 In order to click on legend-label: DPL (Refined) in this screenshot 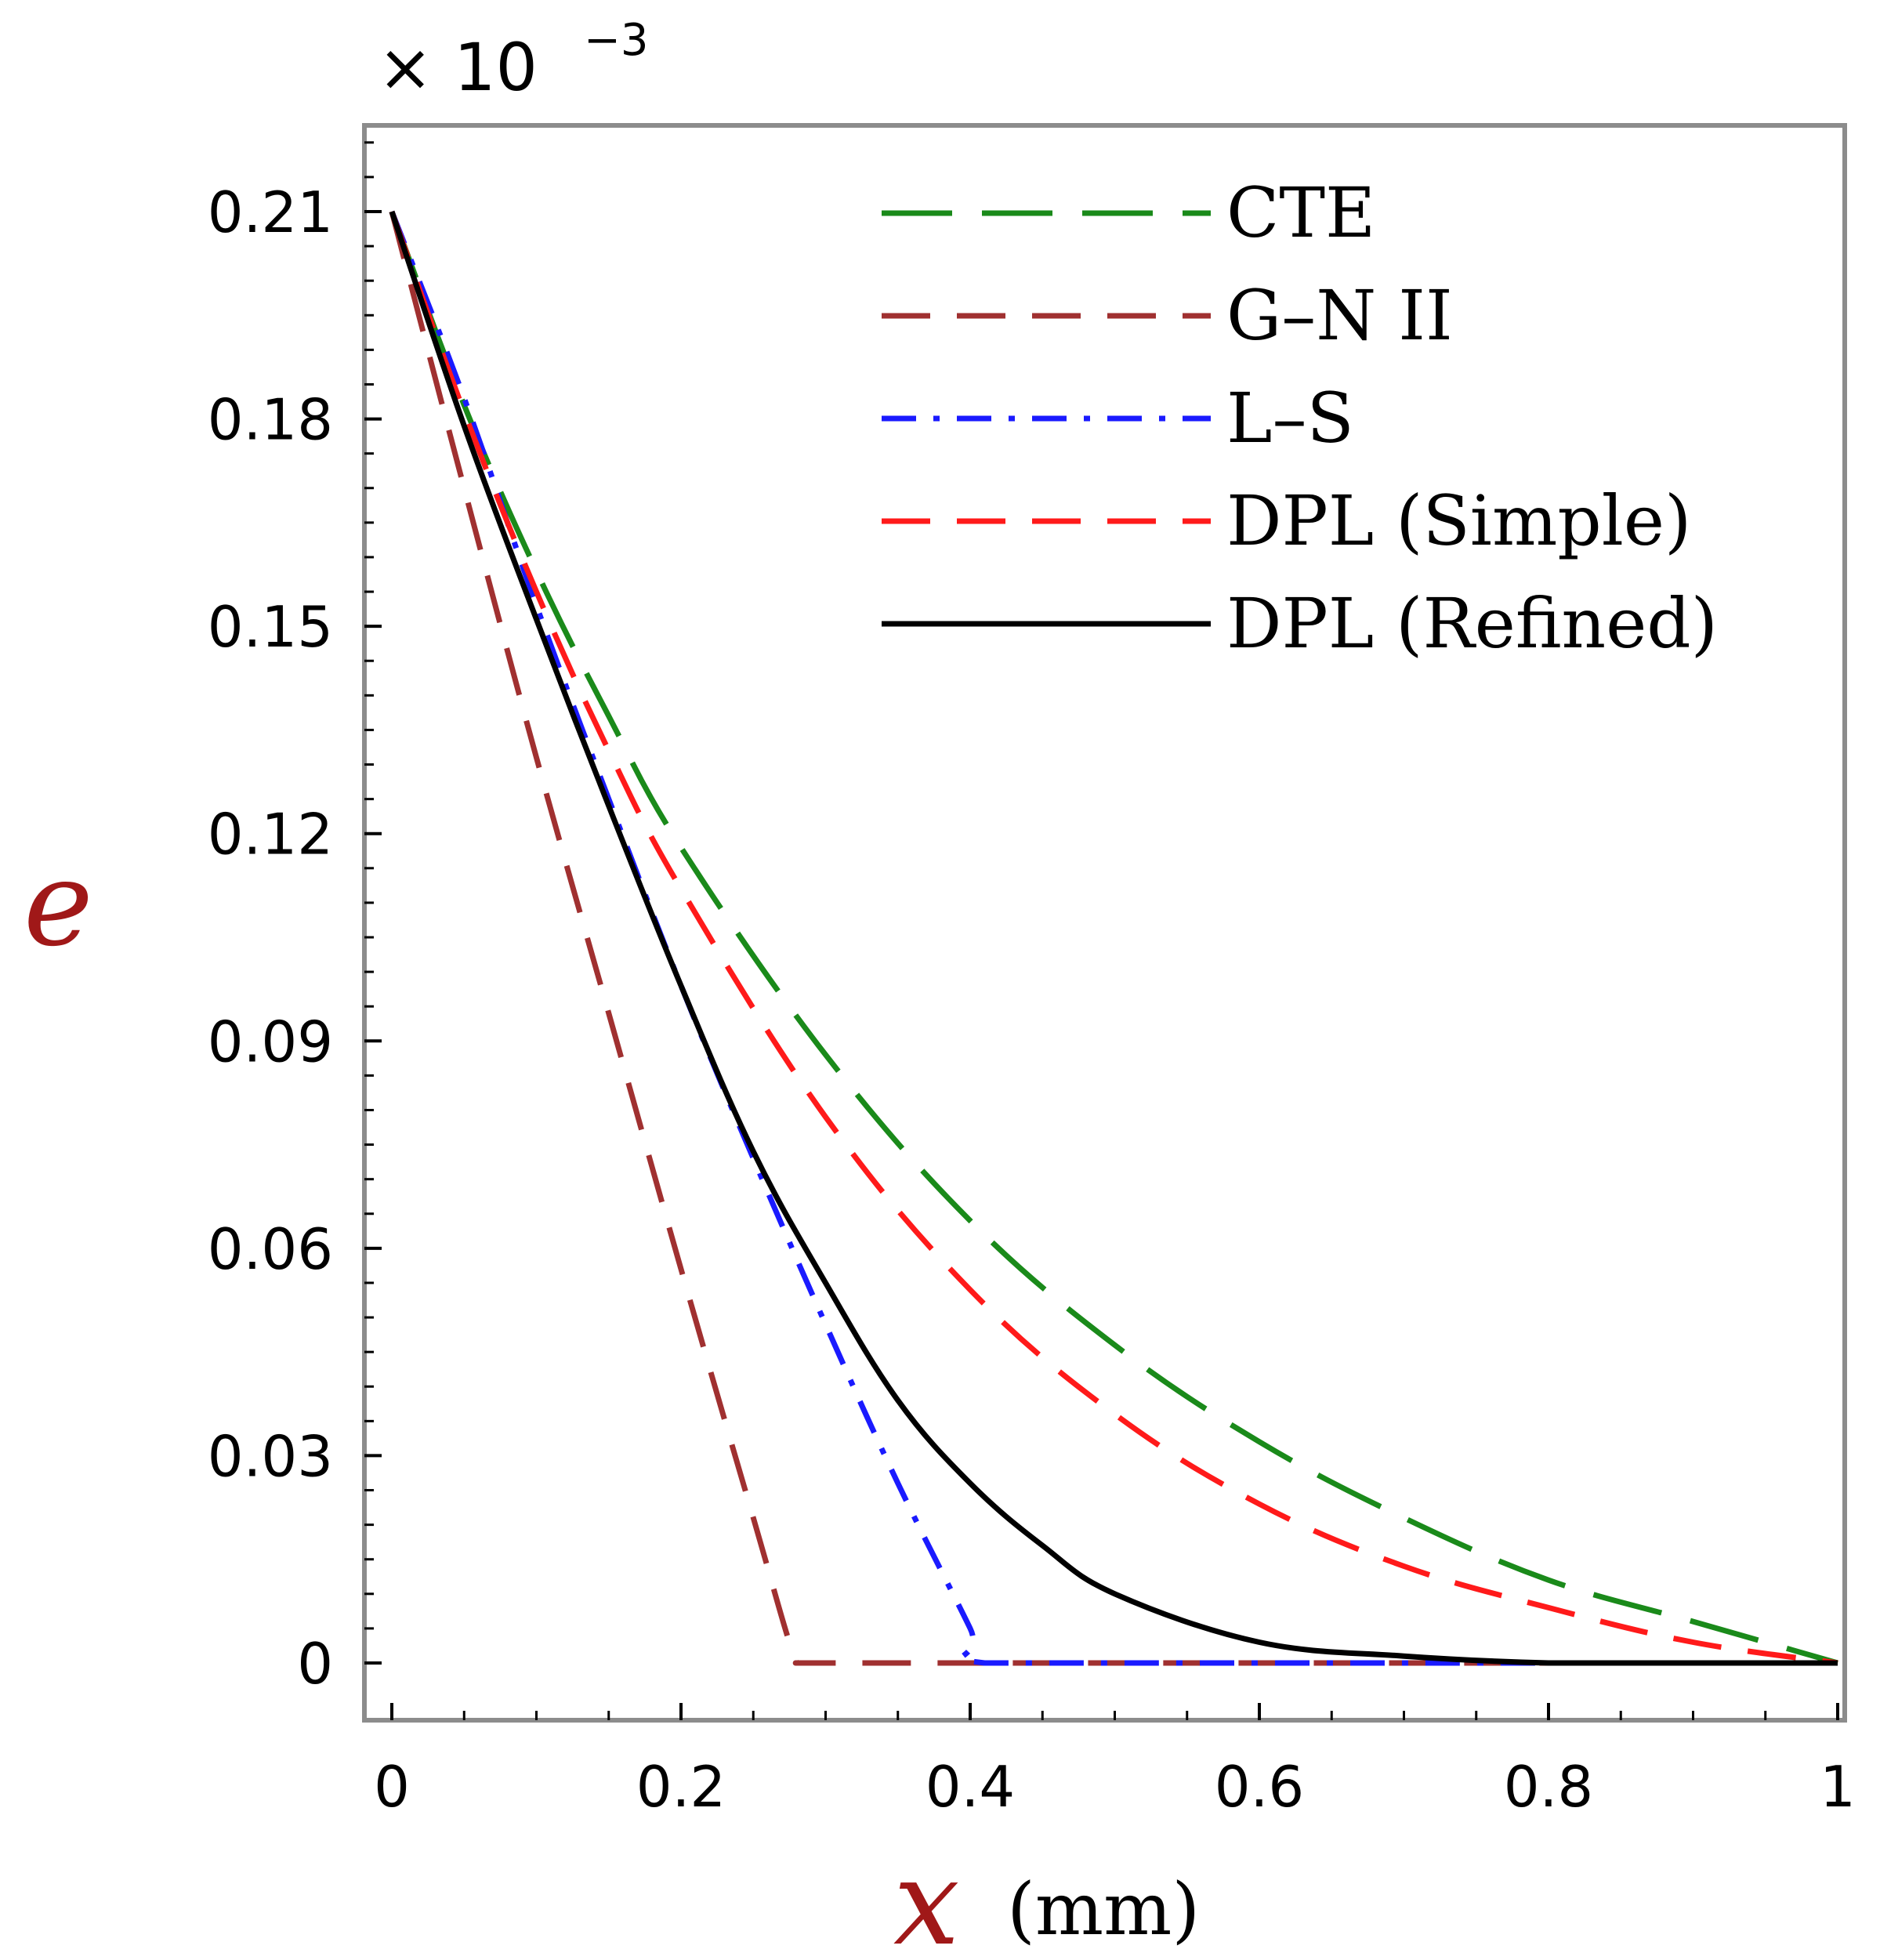, I will do `click(1472, 623)`.